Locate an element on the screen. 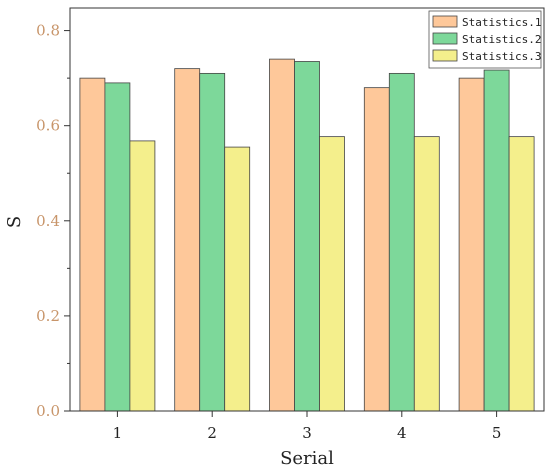  x-axis-label: Serial is located at coordinates (307, 458).